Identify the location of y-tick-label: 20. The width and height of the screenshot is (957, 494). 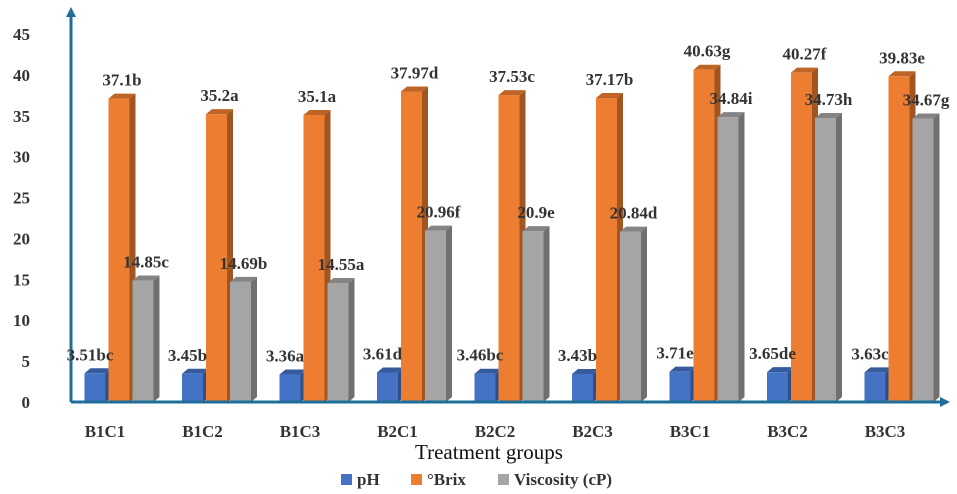
(21, 238).